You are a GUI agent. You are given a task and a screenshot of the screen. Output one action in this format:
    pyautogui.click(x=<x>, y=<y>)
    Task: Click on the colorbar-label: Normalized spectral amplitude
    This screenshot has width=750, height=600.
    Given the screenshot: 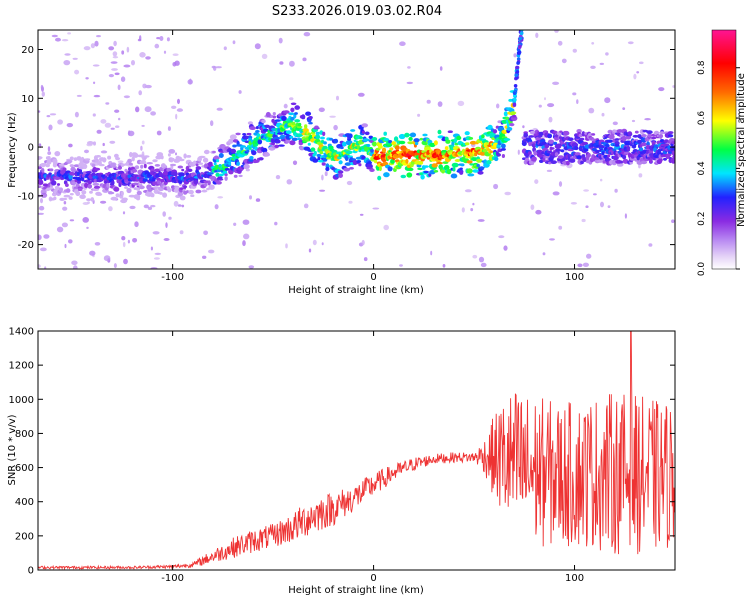 What is the action you would take?
    pyautogui.click(x=741, y=150)
    